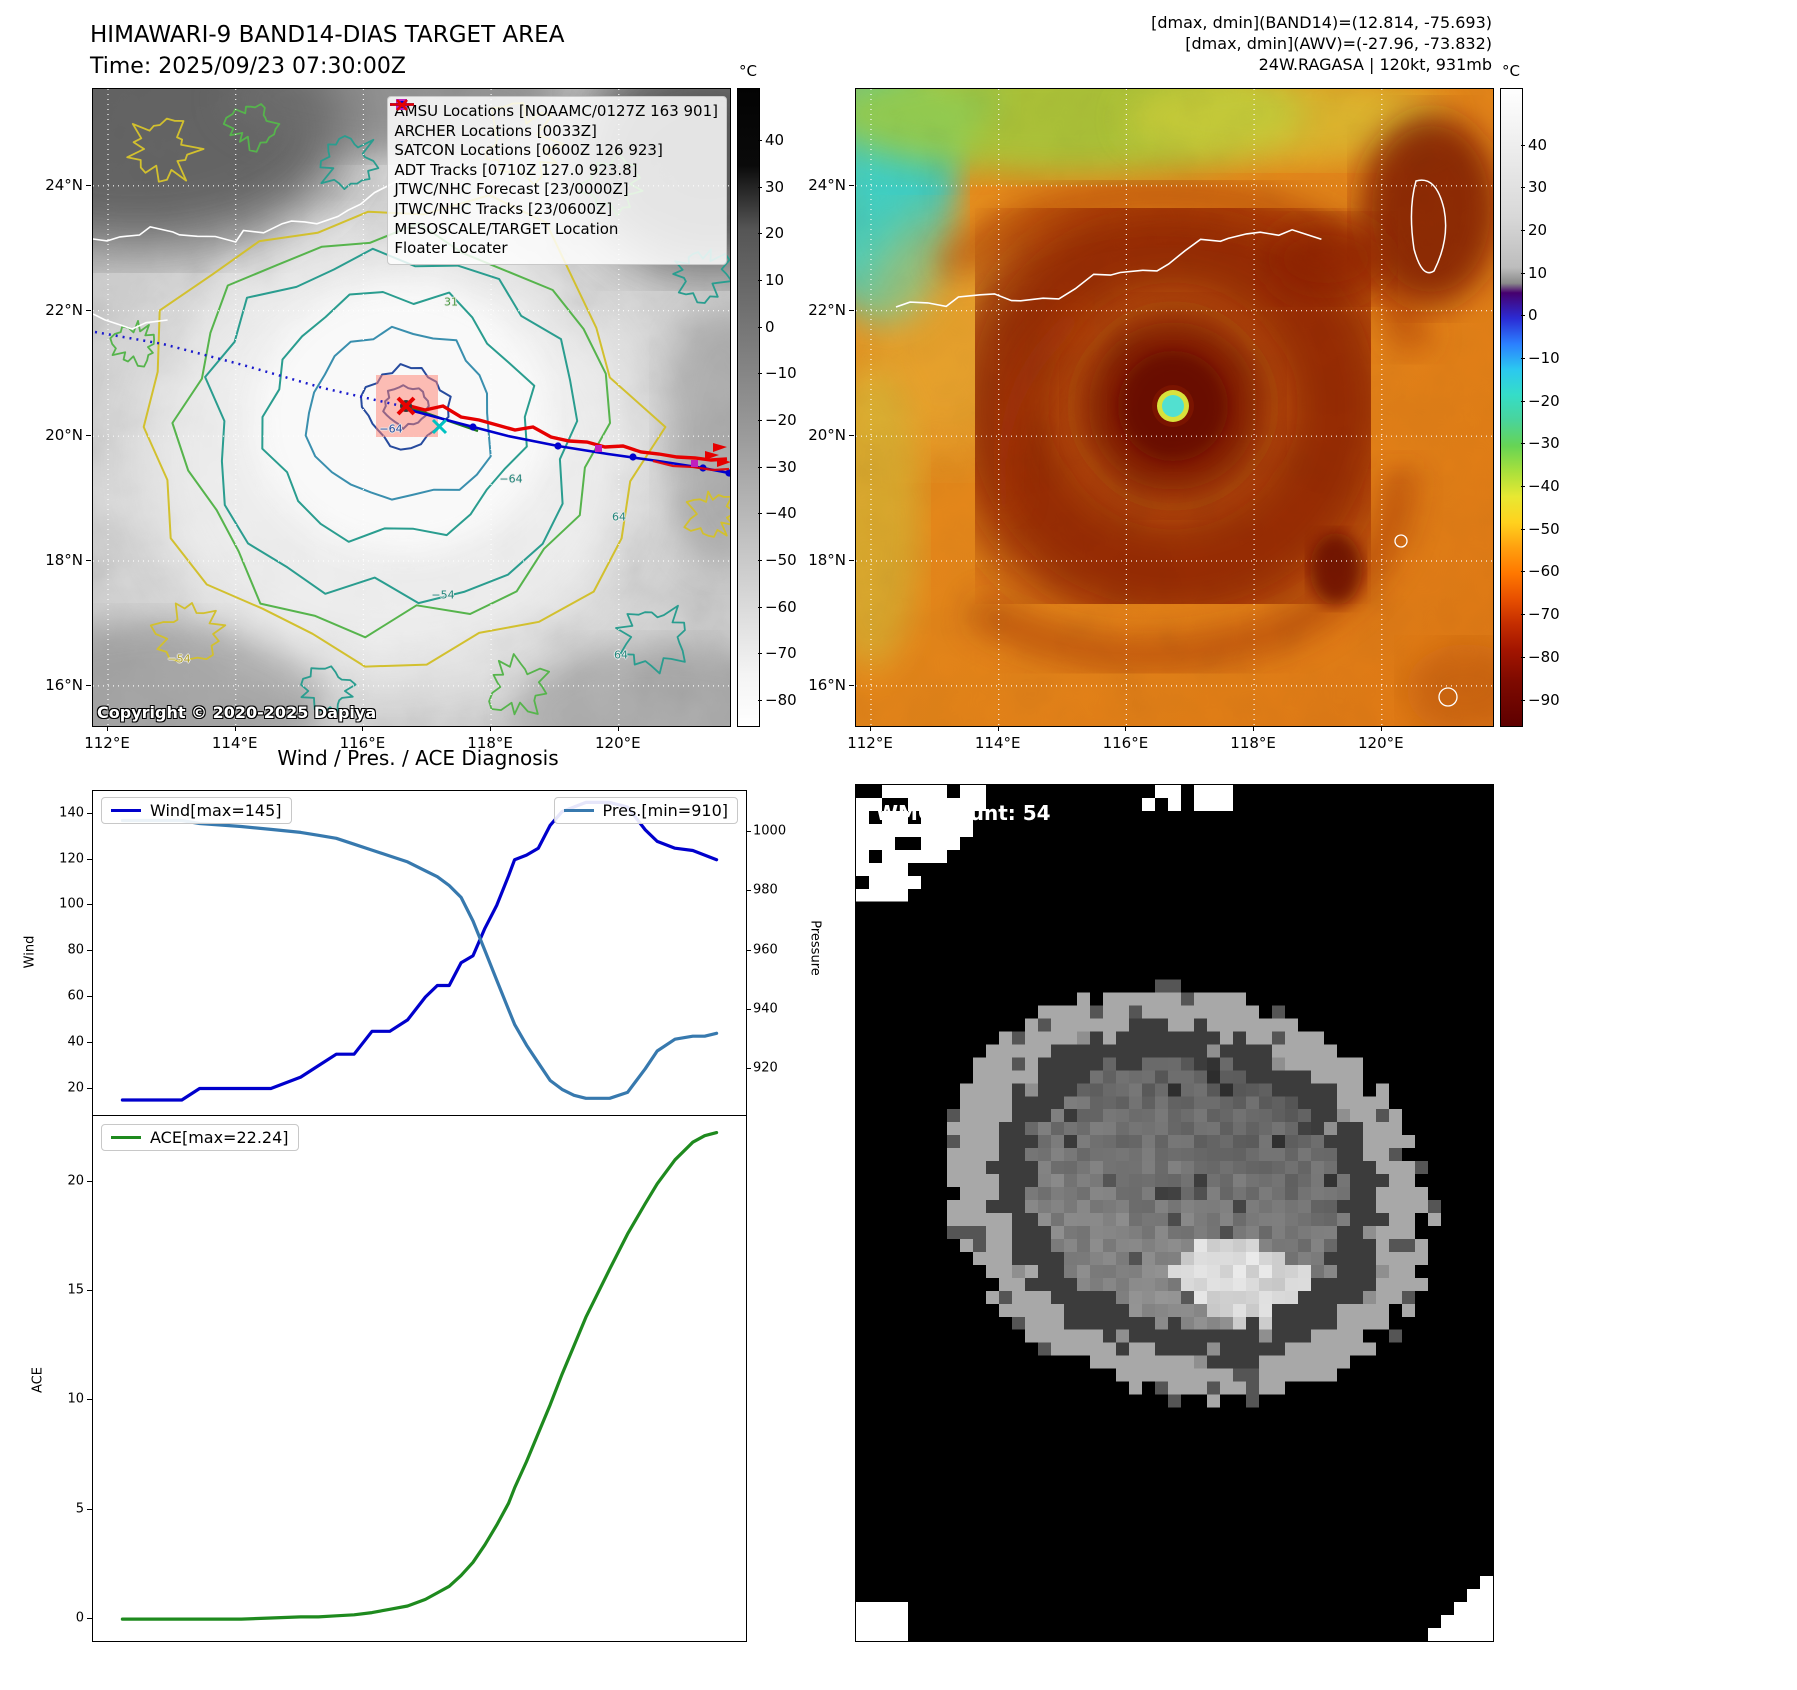 The image size is (1797, 1690). I want to click on awv-map-panel, so click(1174, 407).